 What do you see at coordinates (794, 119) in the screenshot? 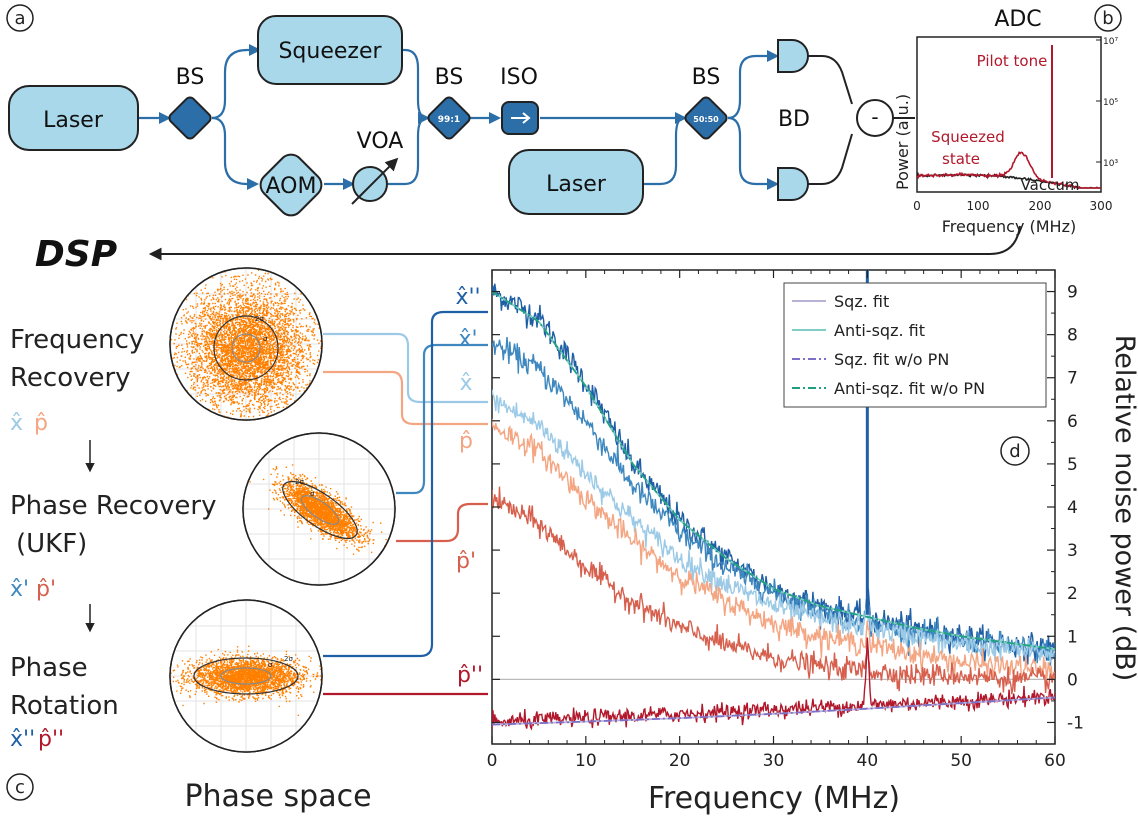
I see `bd-label: BD` at bounding box center [794, 119].